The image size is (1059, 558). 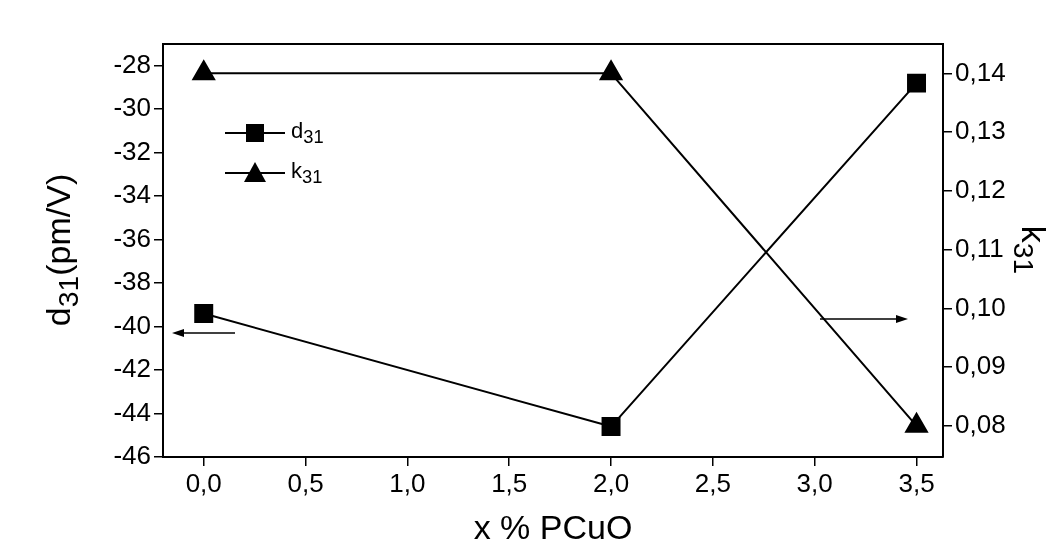 What do you see at coordinates (132, 63) in the screenshot?
I see `y-tick-label: -28` at bounding box center [132, 63].